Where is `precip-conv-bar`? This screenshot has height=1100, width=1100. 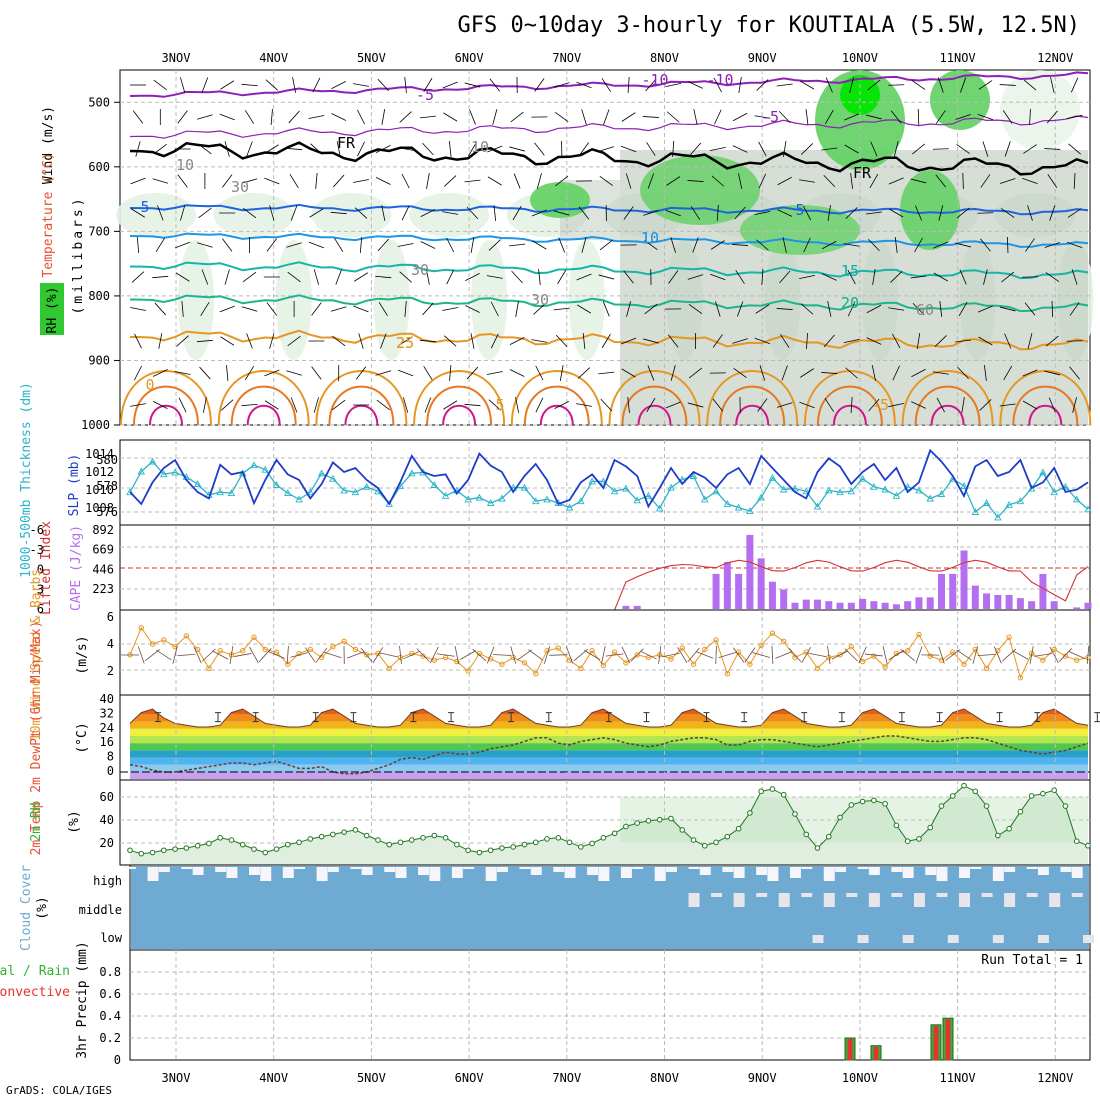
precip-conv-bar is located at coordinates (948, 1039).